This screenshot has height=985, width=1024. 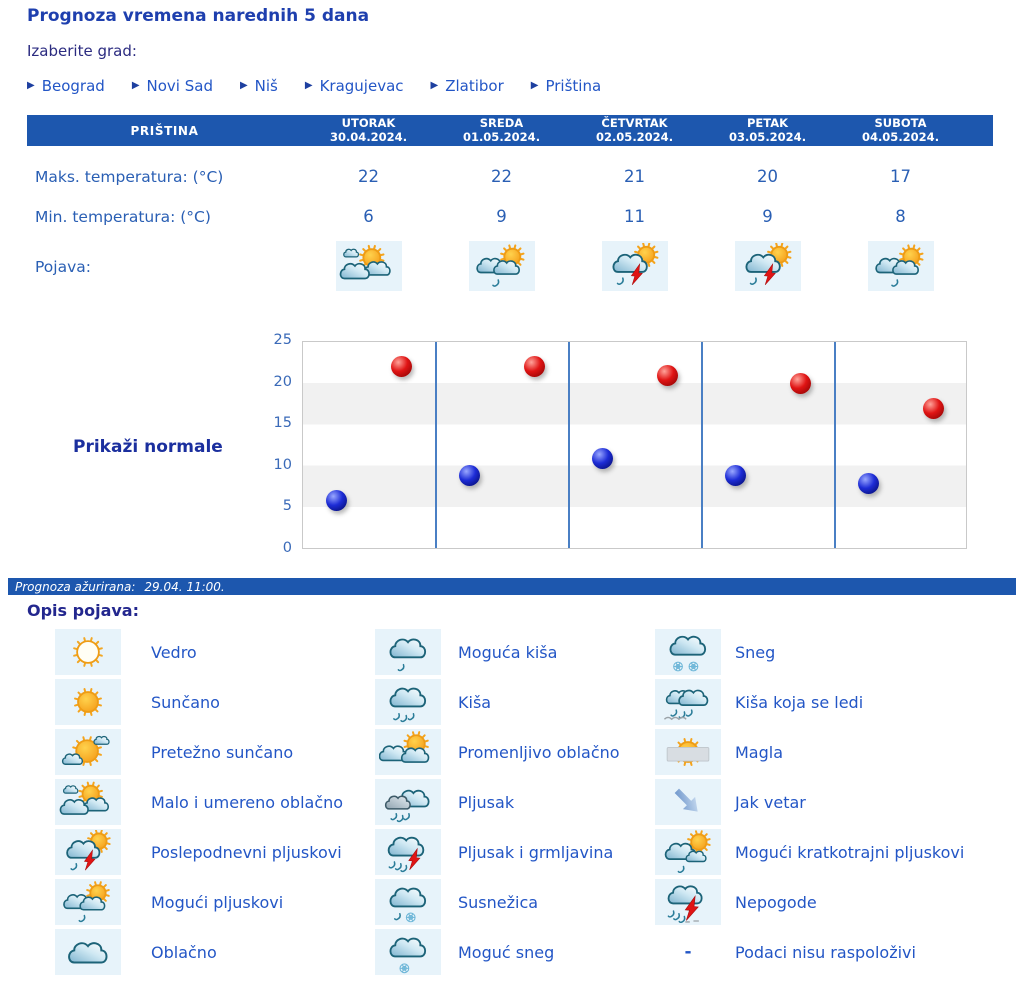 I want to click on weather-icon-cloud-sun-drop, so click(x=688, y=852).